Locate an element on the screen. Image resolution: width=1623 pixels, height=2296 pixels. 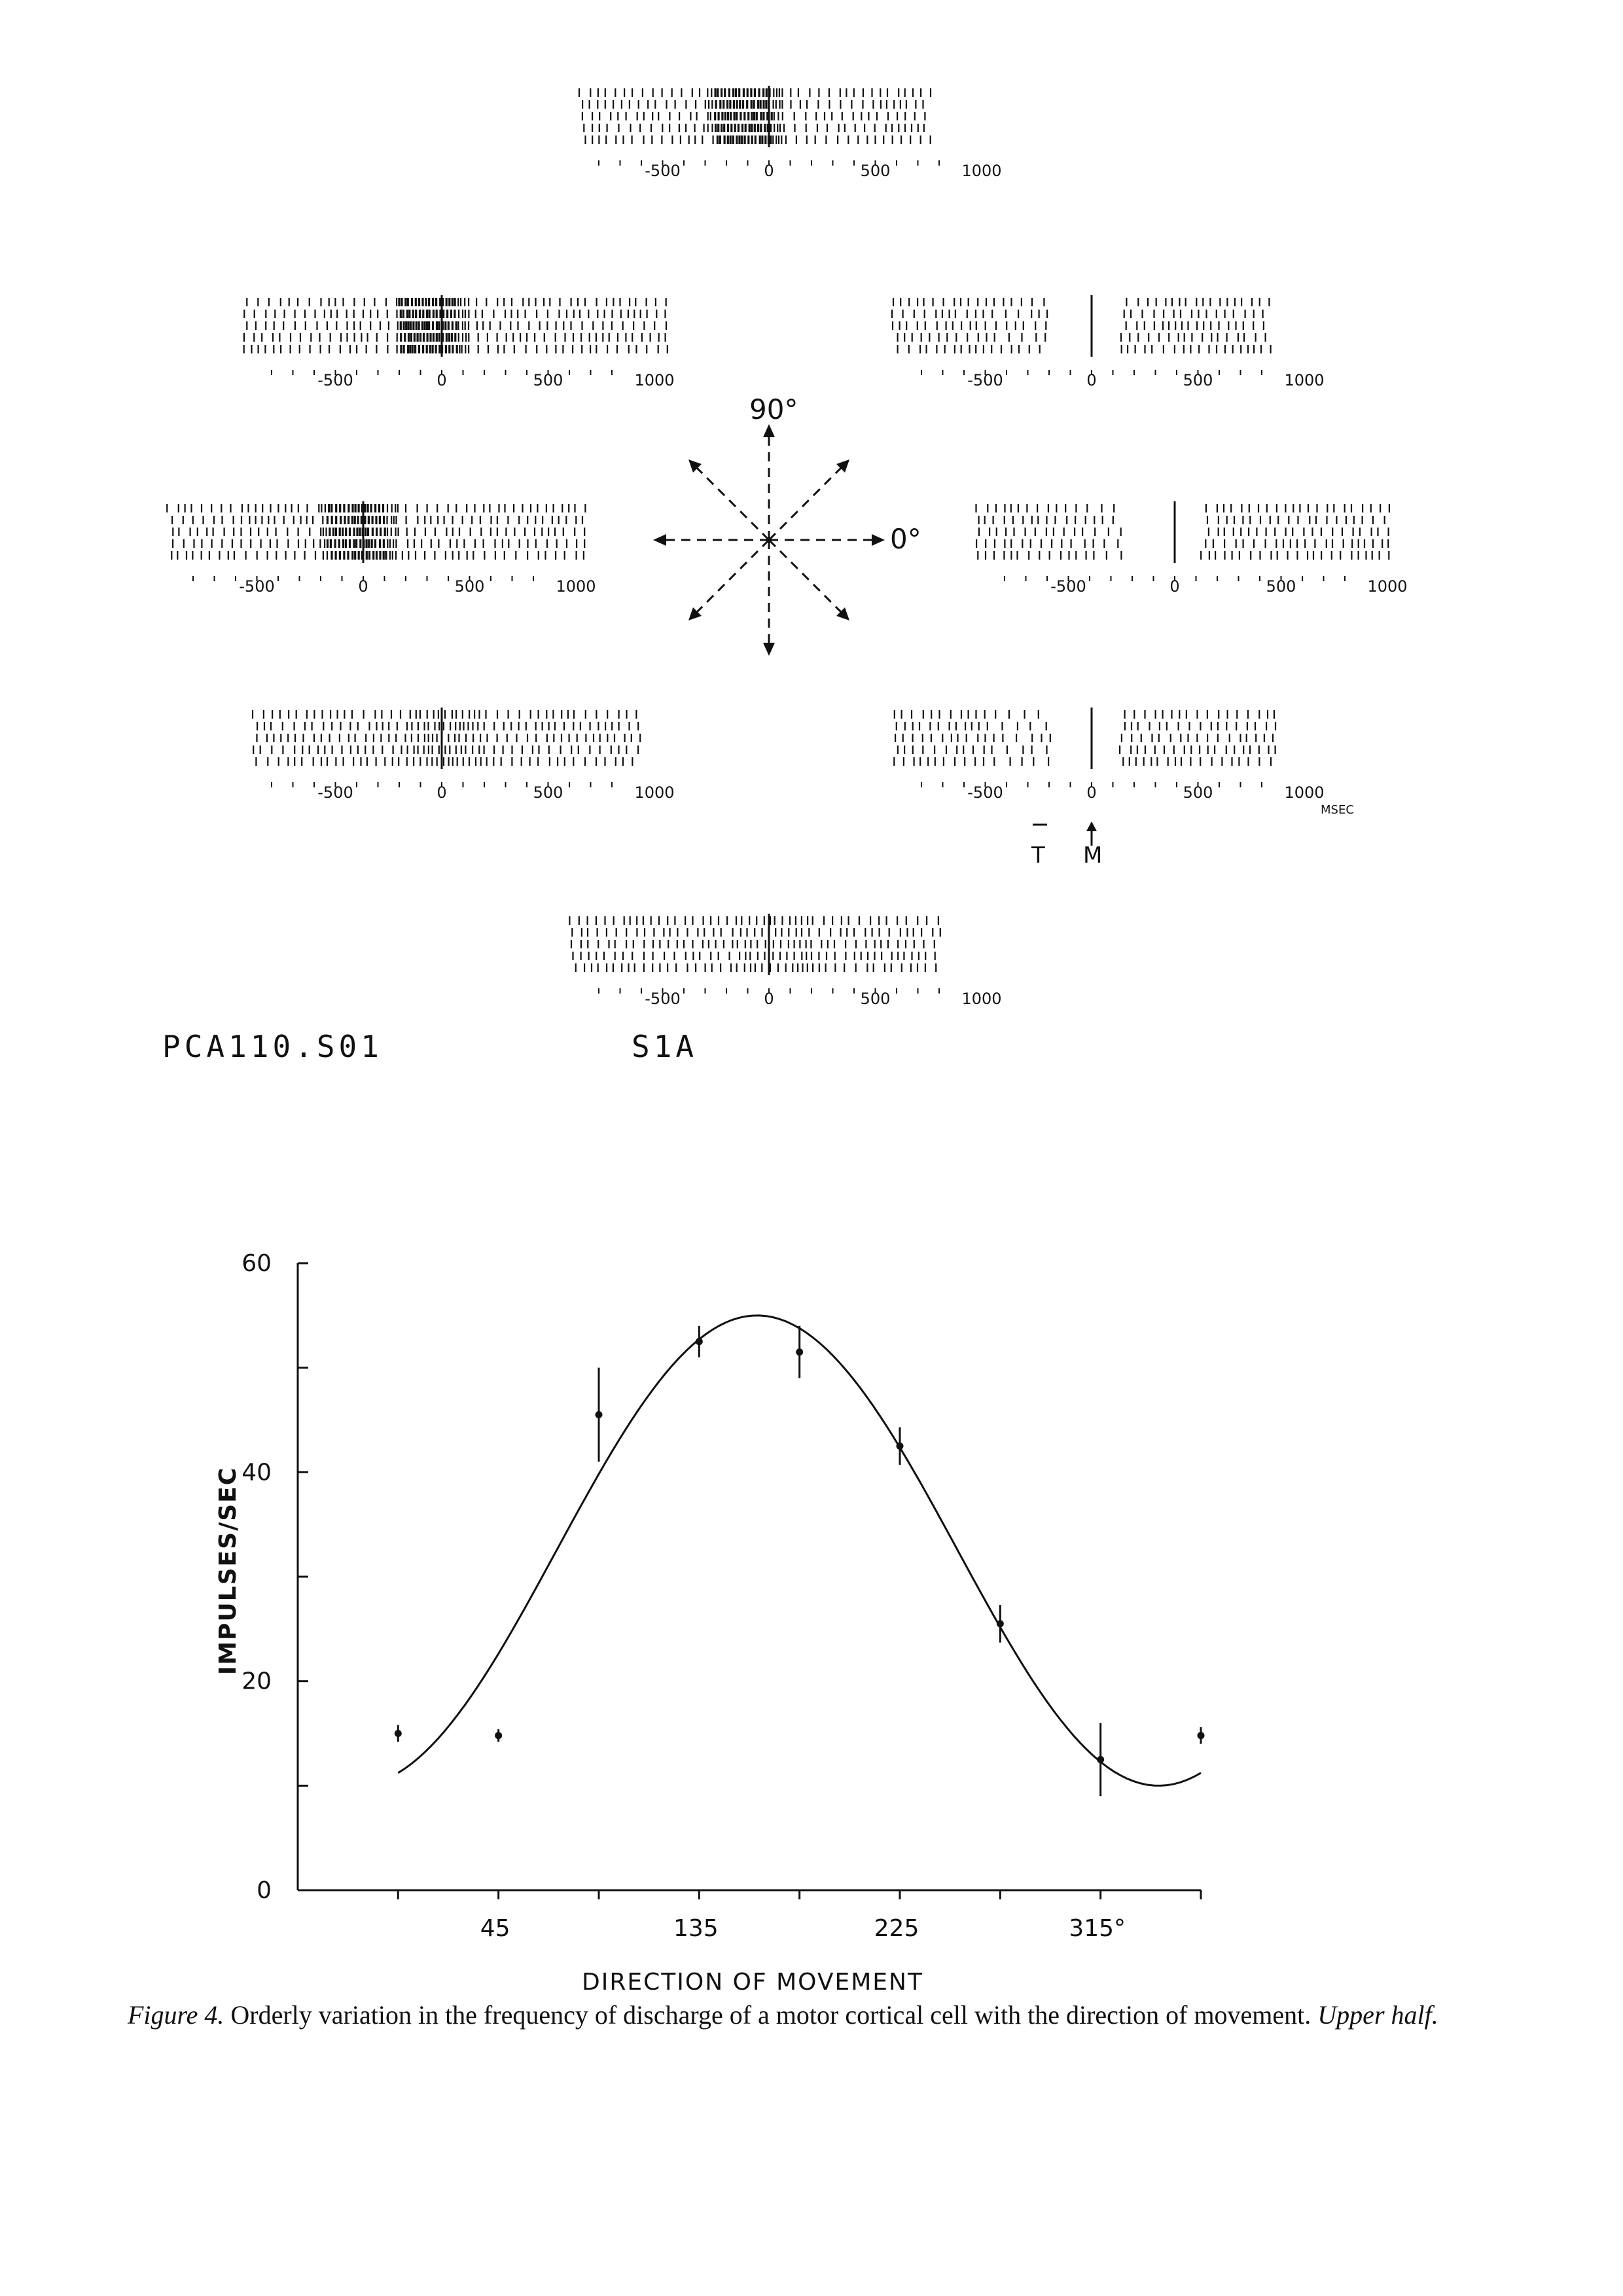
direction-compass: 90° 0° is located at coordinates (787, 524).